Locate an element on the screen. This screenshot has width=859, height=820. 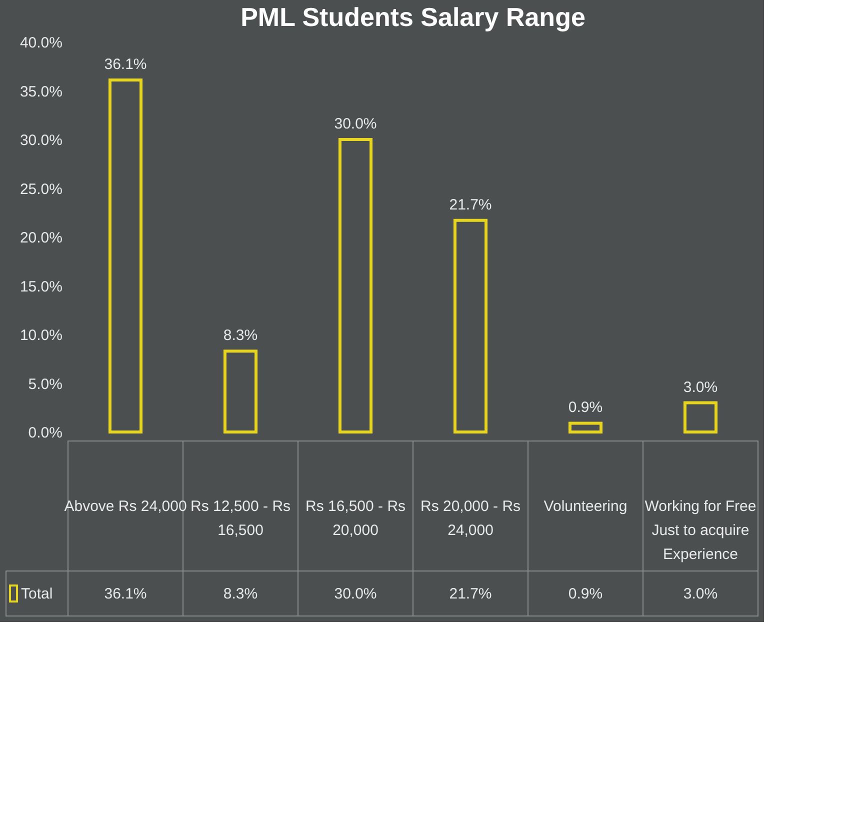
y-tick-label: 25.0% is located at coordinates (41, 189).